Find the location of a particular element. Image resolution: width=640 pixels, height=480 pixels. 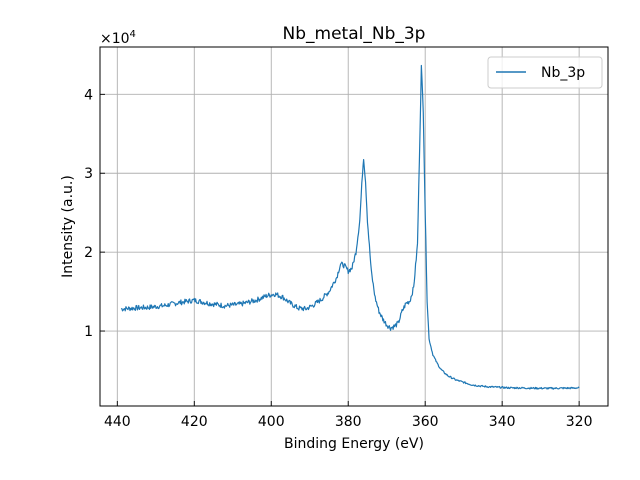

x-tick-label: 440 is located at coordinates (117, 422).